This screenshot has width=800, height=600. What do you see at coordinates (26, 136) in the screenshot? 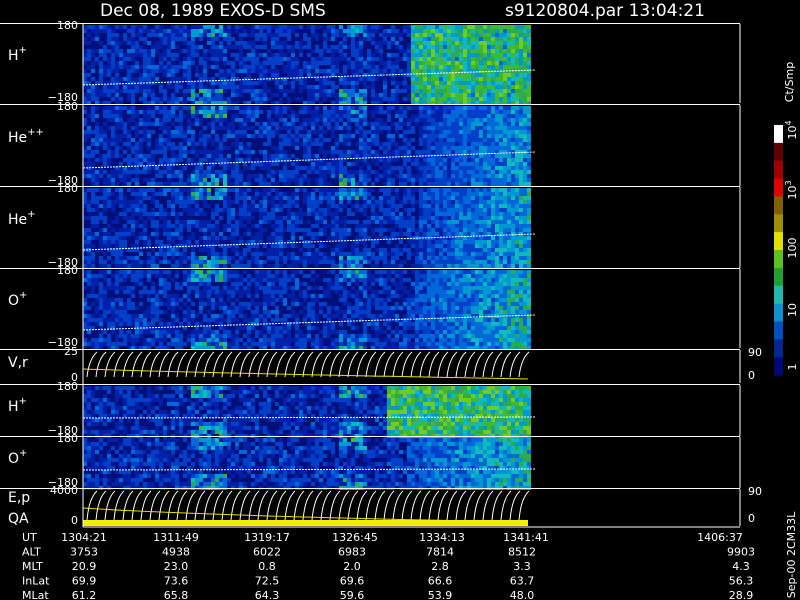
I see `panel-label: He++` at bounding box center [26, 136].